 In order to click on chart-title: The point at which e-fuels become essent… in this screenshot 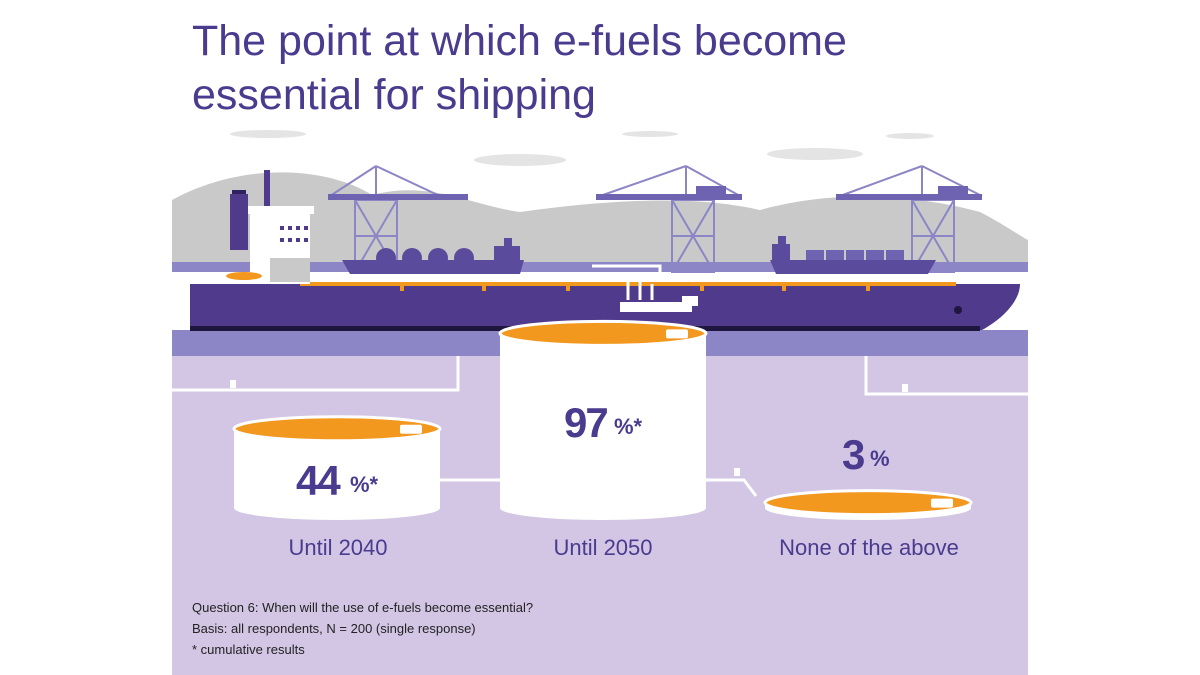, I will do `click(519, 68)`.